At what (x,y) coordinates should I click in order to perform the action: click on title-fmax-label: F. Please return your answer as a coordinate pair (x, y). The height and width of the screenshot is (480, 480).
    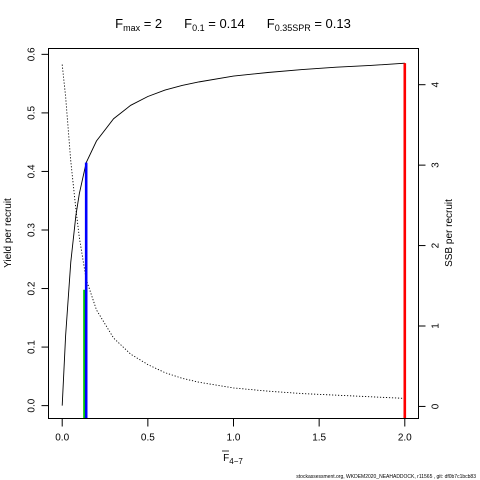
    Looking at the image, I should click on (119, 23).